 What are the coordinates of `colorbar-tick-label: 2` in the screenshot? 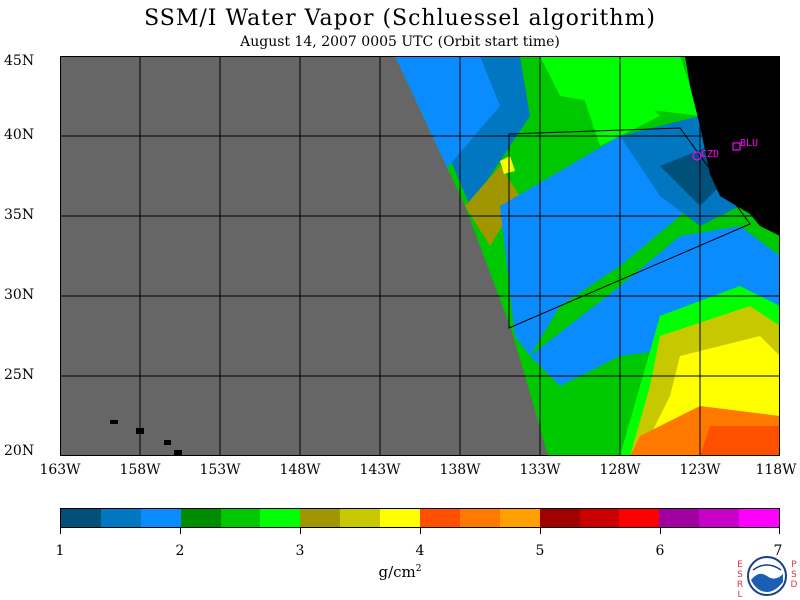 It's located at (180, 551).